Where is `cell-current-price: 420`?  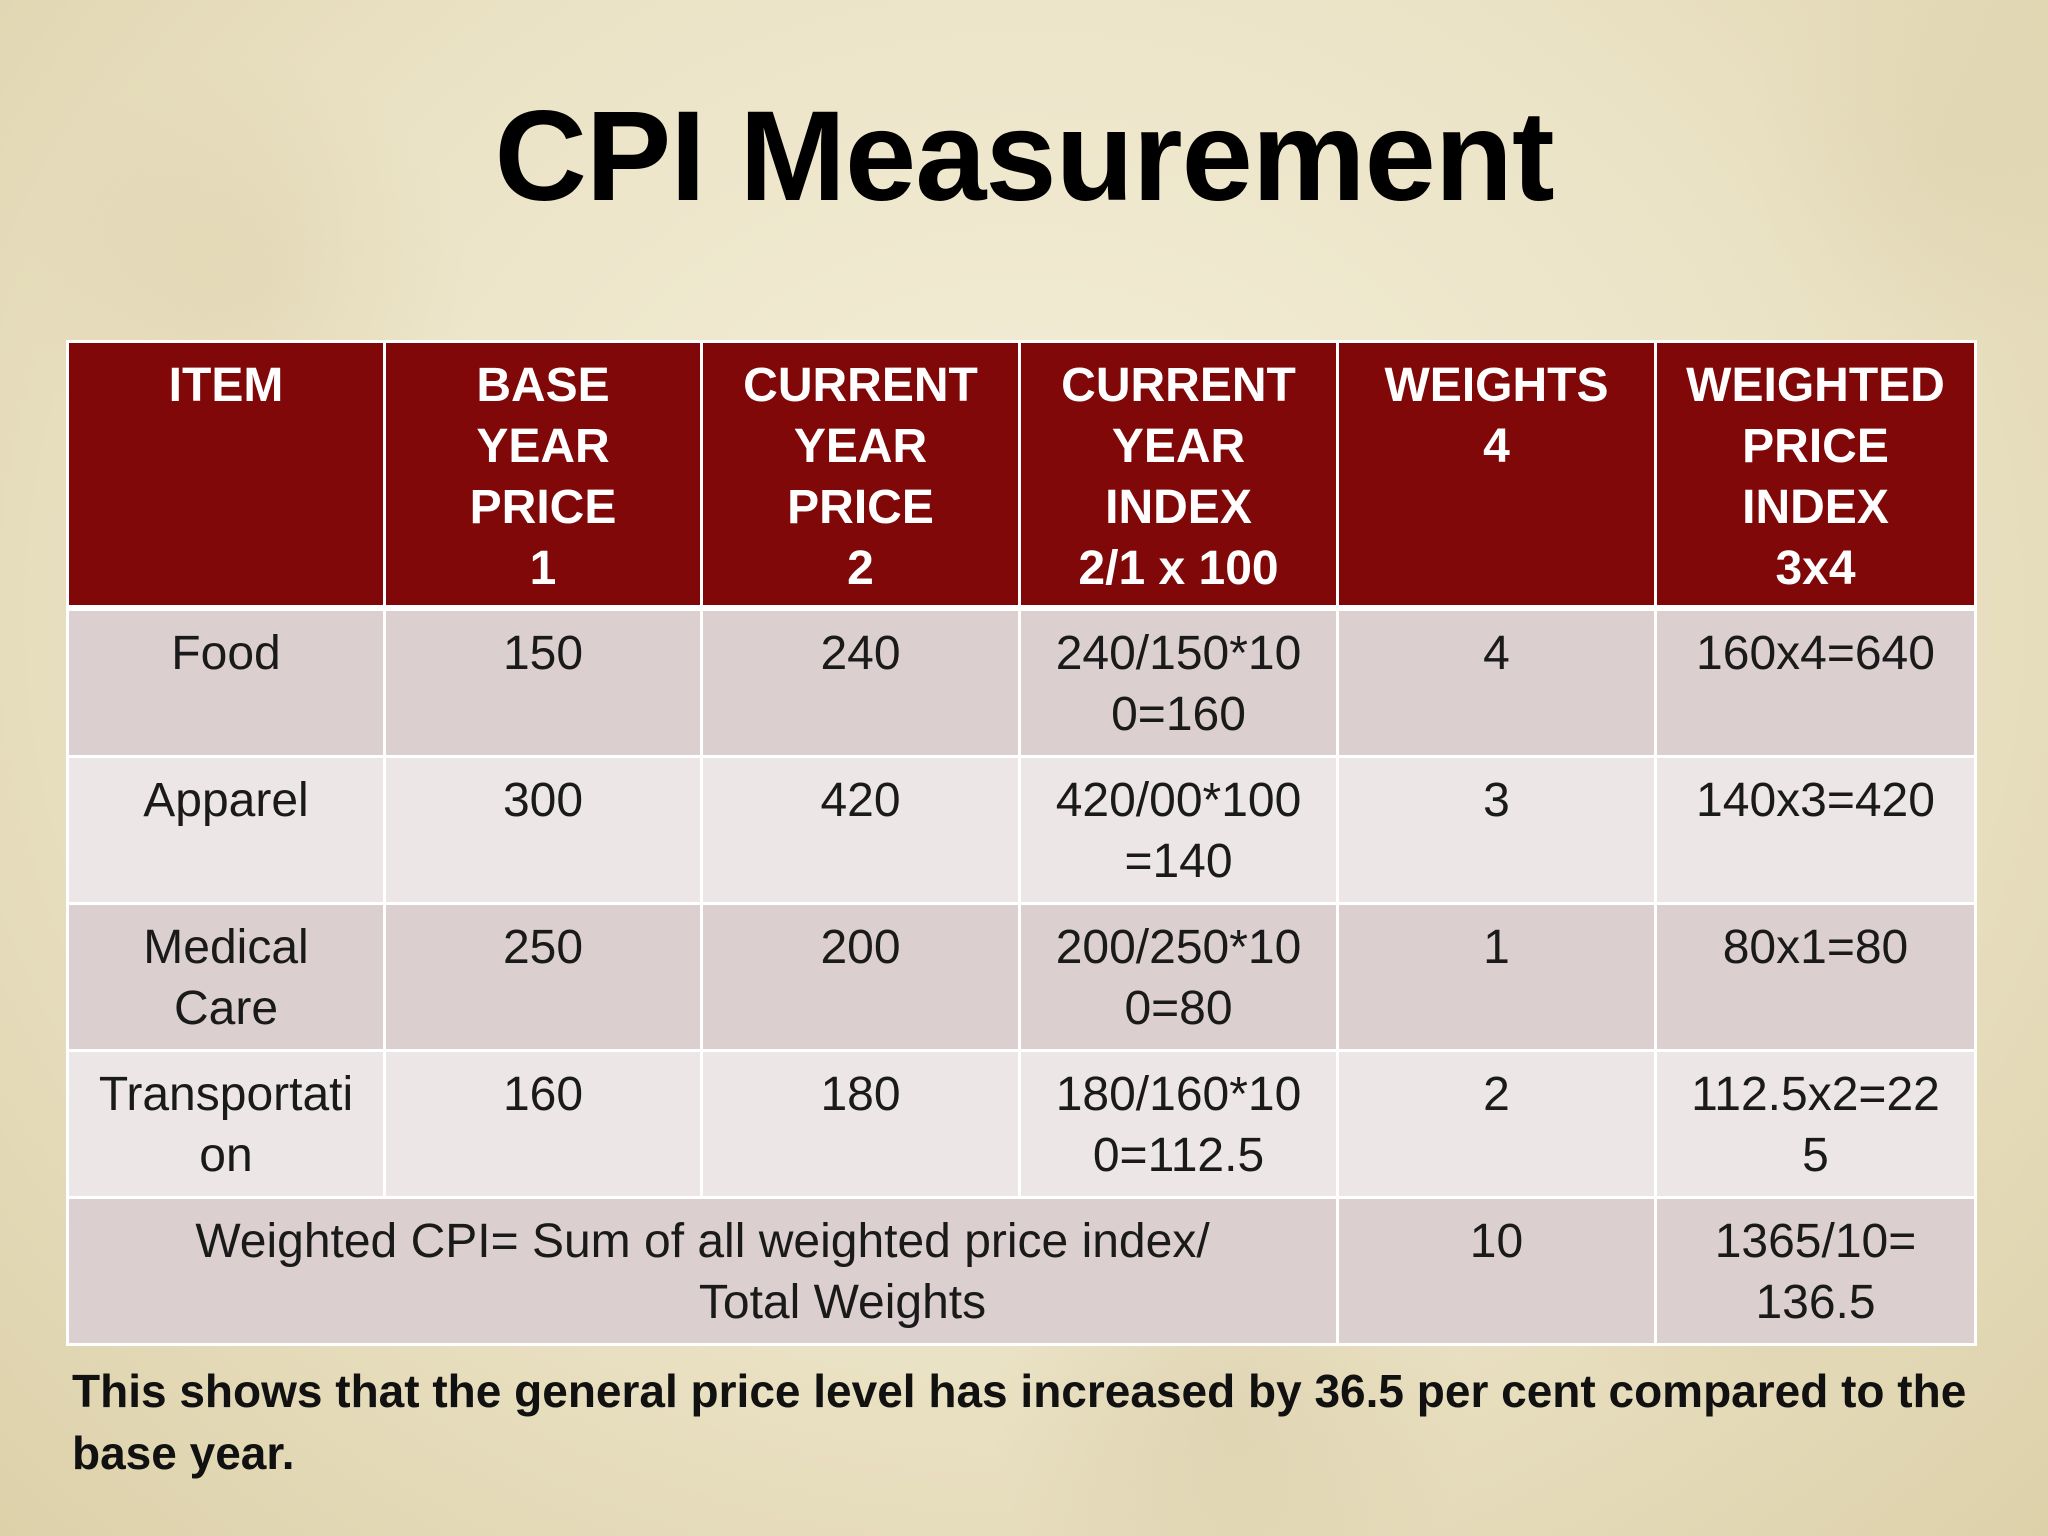
cell-current-price: 420 is located at coordinates (860, 830).